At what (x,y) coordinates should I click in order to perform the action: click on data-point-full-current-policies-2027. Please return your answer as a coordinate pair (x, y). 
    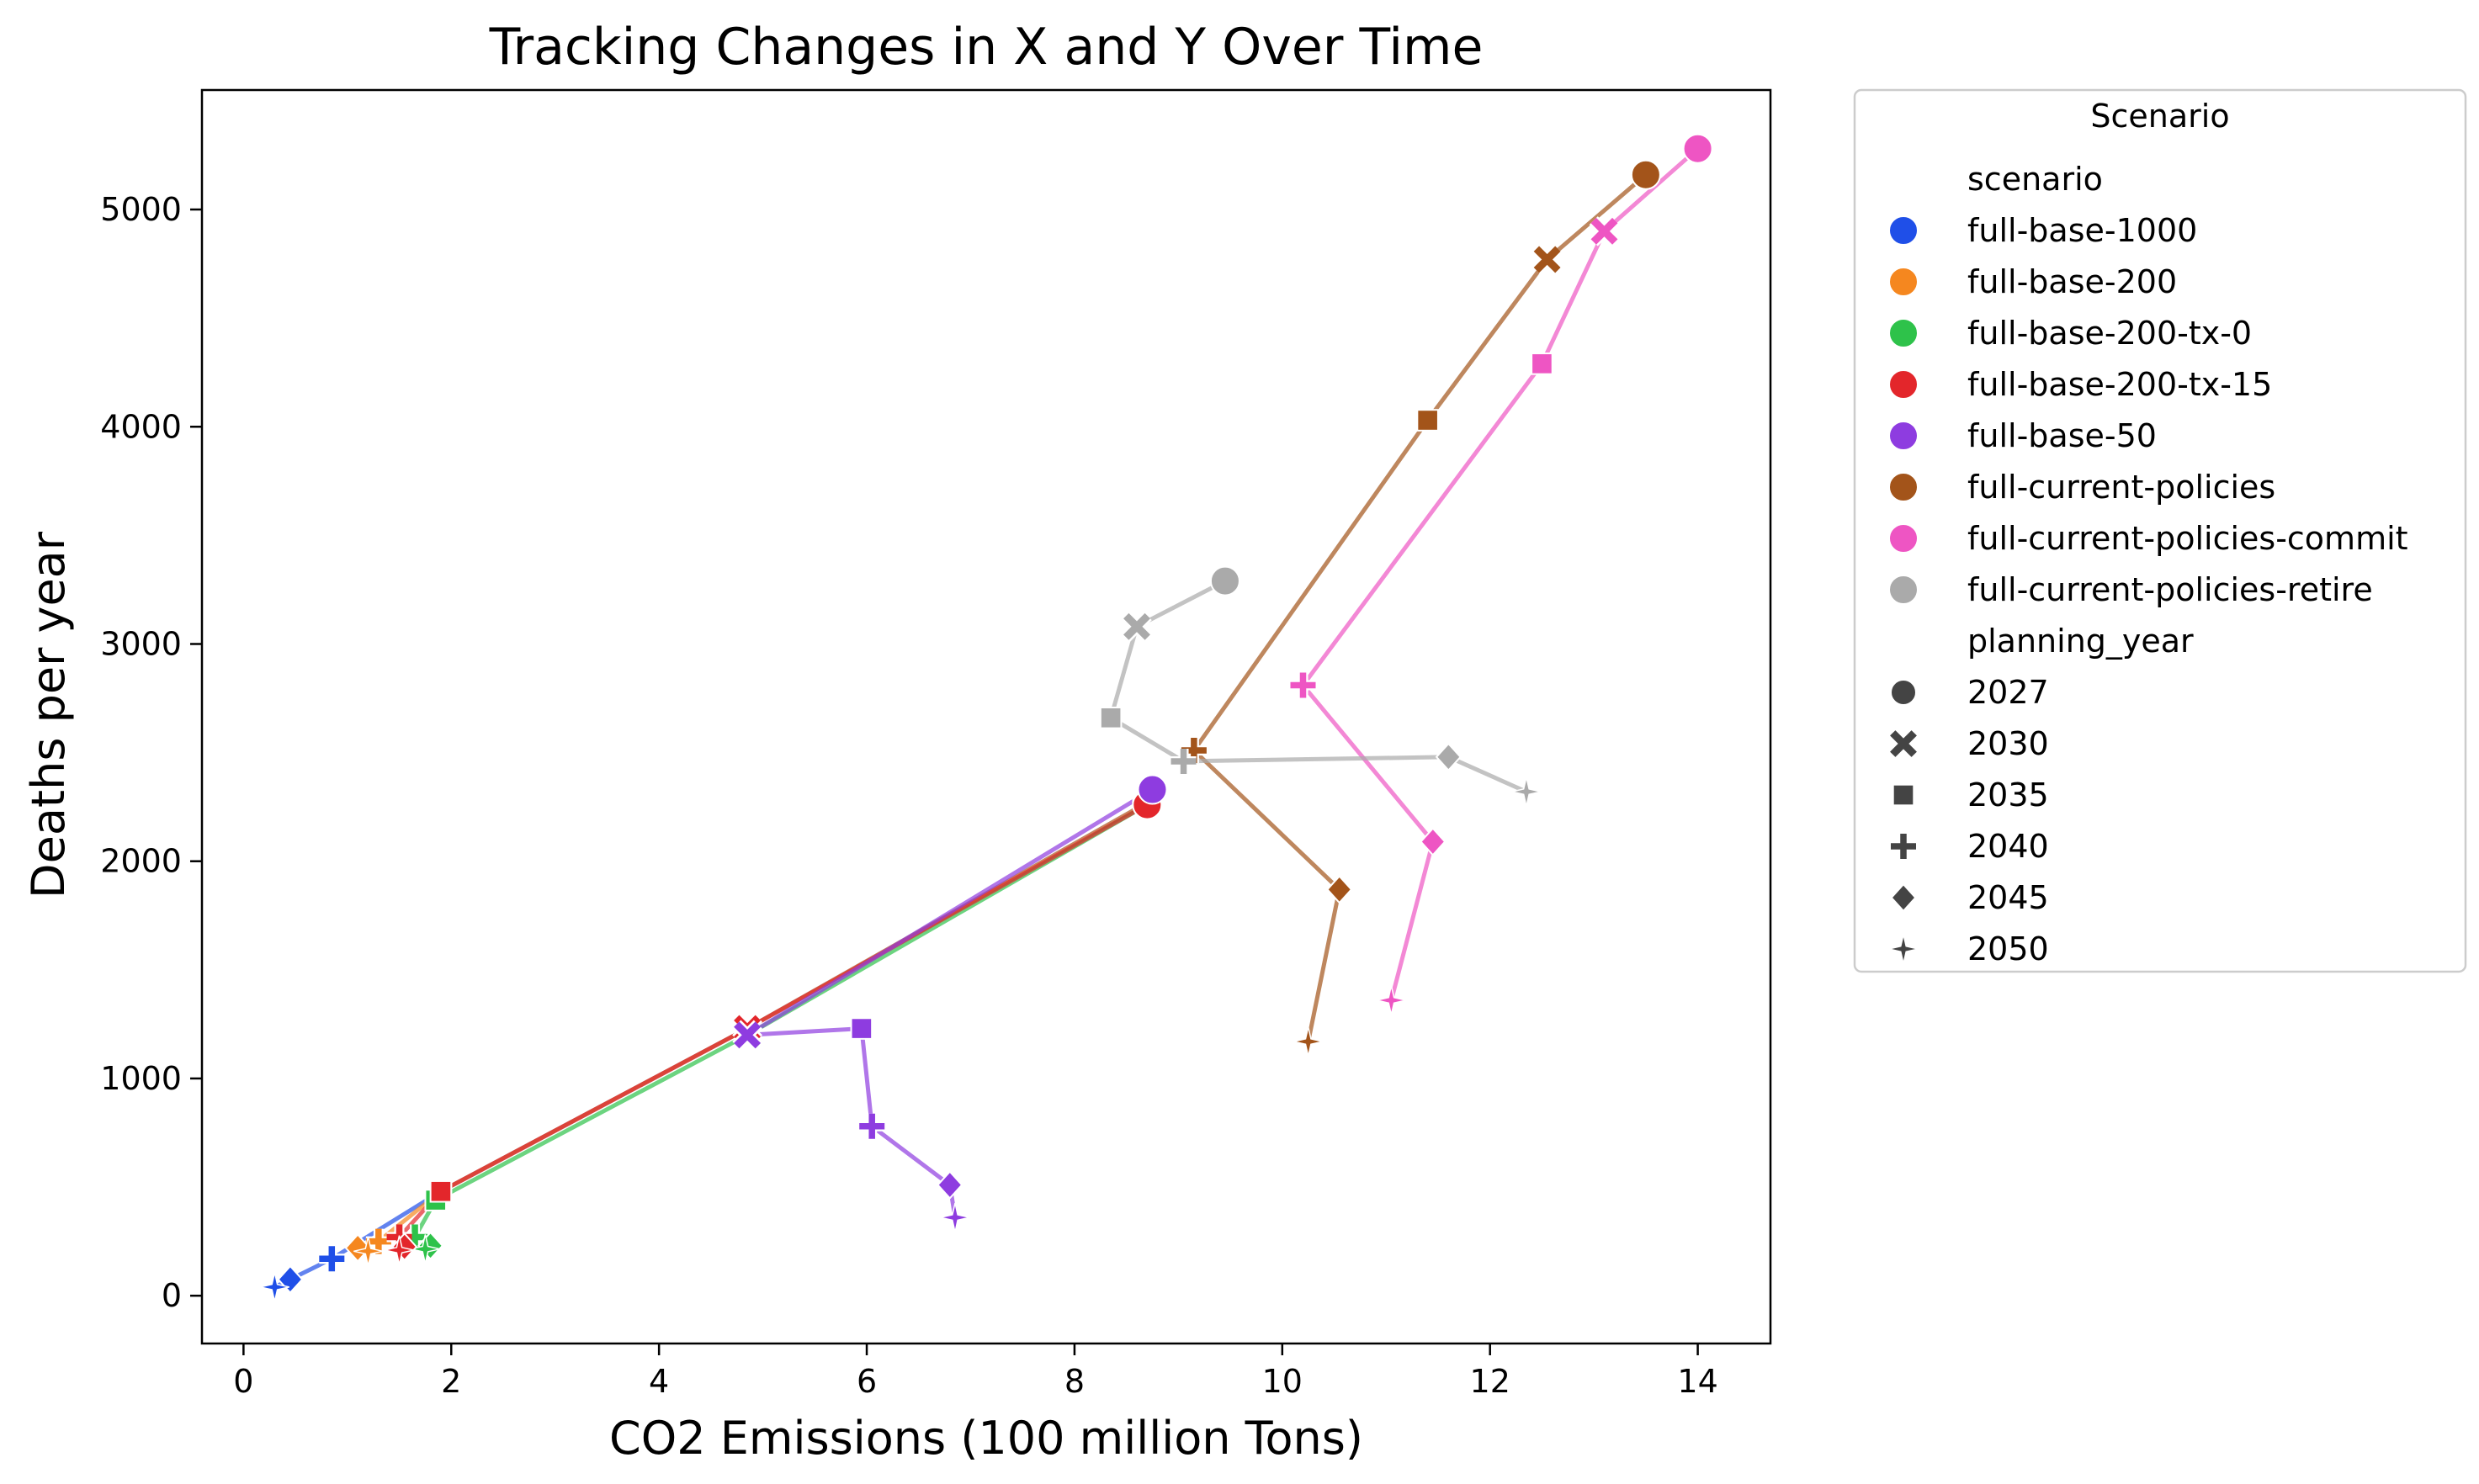
    Looking at the image, I should click on (1646, 174).